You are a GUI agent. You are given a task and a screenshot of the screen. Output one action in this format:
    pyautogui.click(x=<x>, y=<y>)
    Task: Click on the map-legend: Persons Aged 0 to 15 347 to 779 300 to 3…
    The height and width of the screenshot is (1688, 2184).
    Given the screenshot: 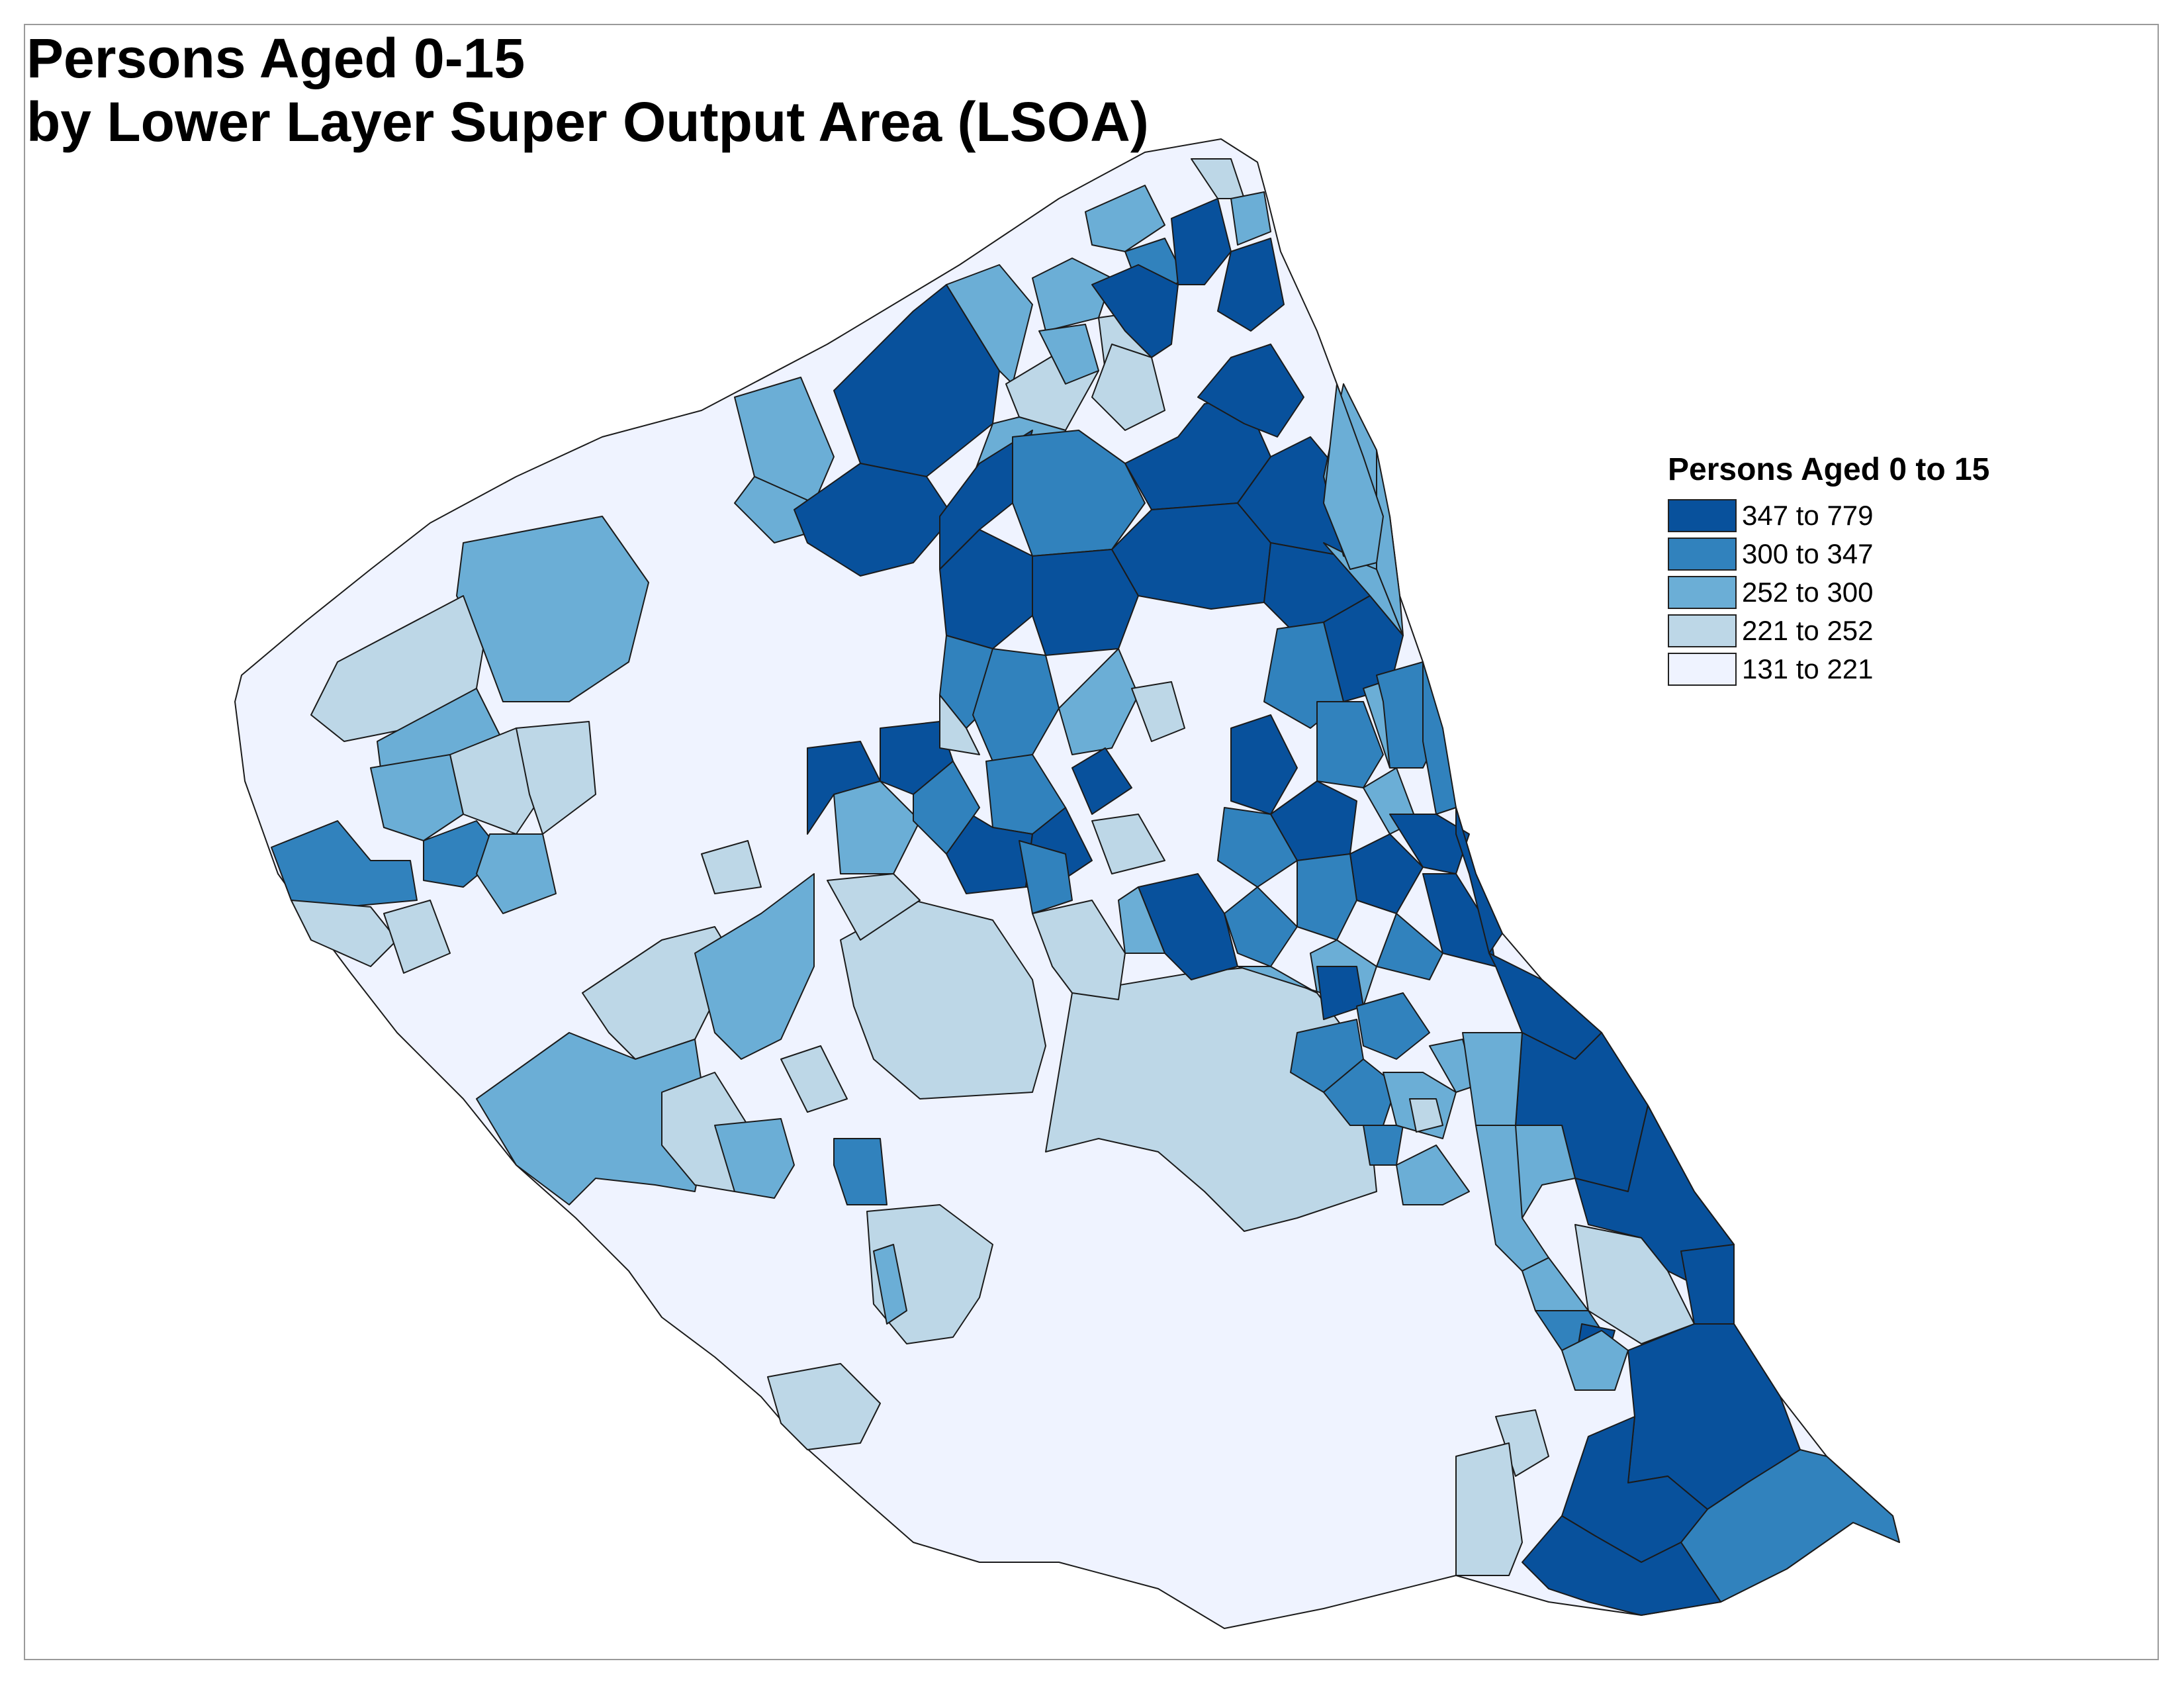 What is the action you would take?
    pyautogui.click(x=1829, y=569)
    